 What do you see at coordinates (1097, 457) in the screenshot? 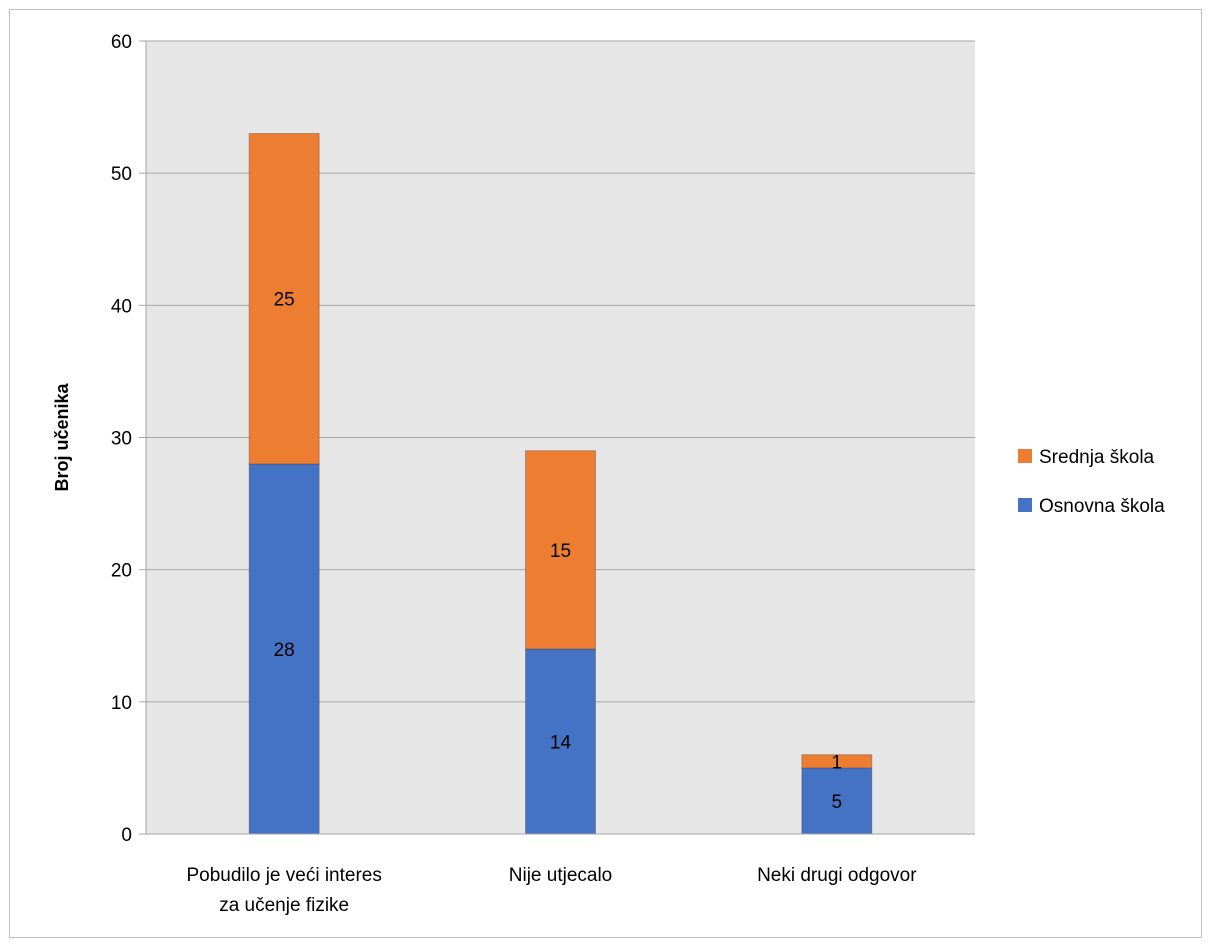
I see `legend-label-0: Srednja škola` at bounding box center [1097, 457].